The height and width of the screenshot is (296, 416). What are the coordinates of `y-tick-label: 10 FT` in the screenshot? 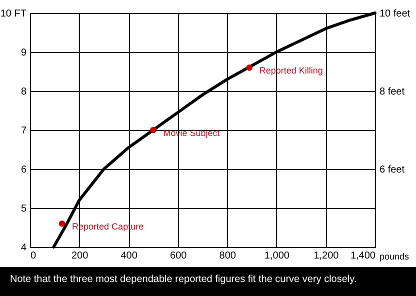 It's located at (13, 14).